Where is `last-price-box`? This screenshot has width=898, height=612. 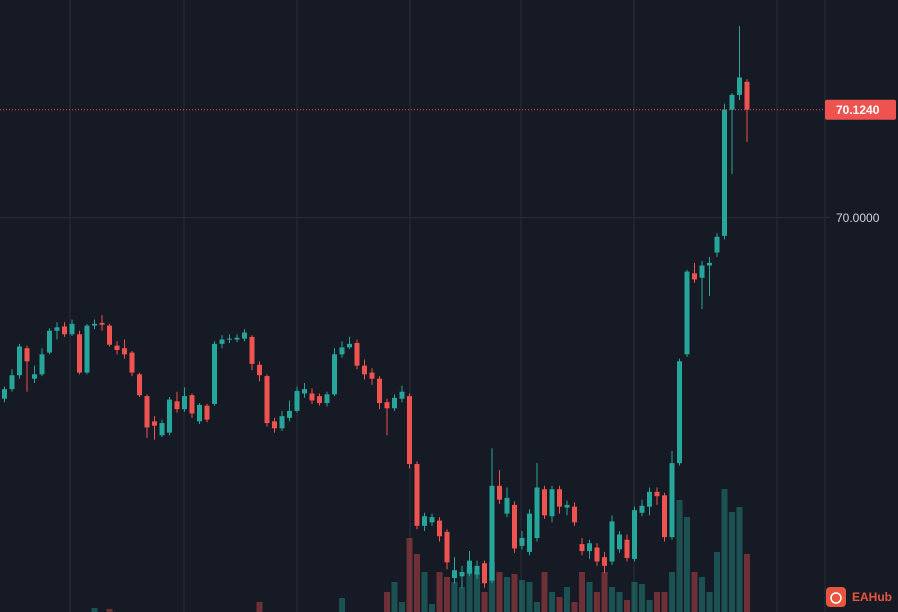 last-price-box is located at coordinates (860, 109).